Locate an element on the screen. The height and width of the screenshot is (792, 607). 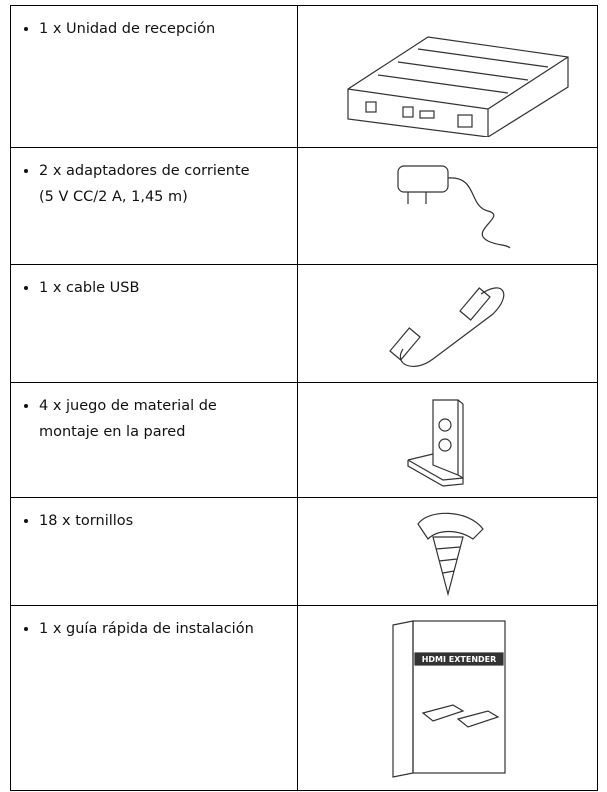
guide-image: HDMI EXTENDER is located at coordinates (448, 699).